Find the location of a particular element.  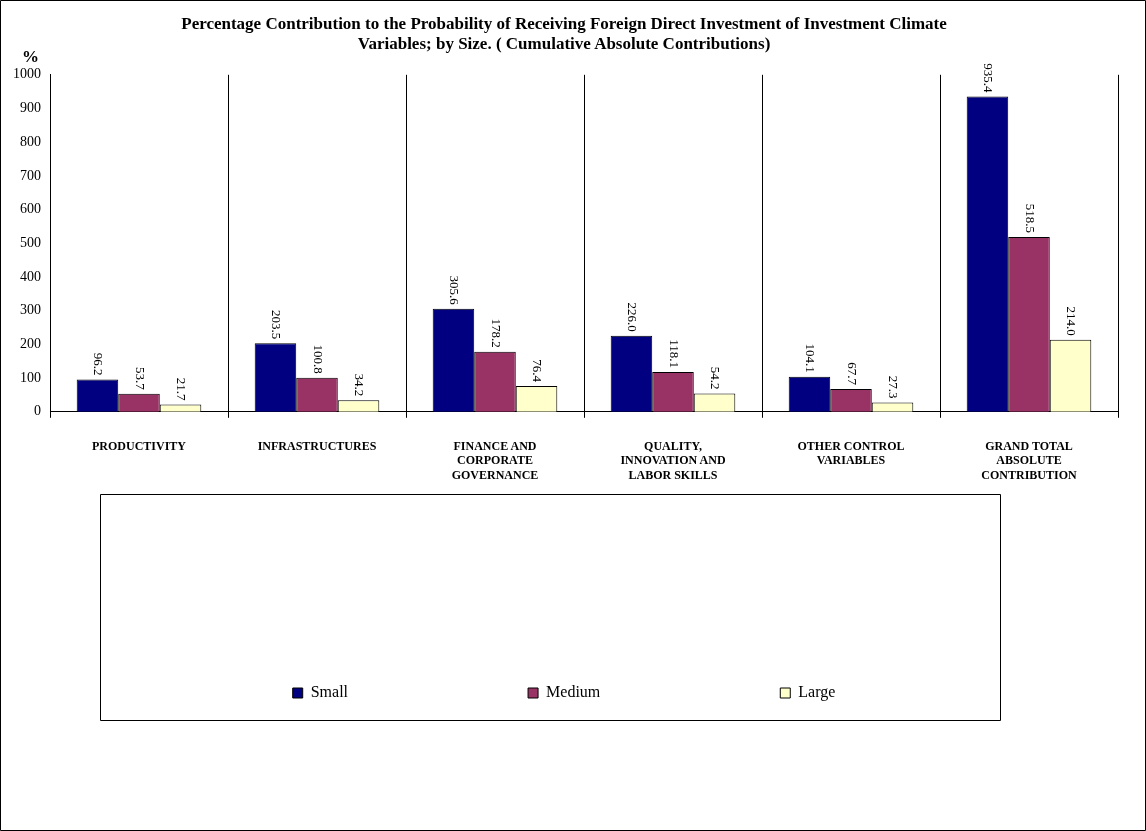

x-tick-label: FINANCE AND CORPORATE GOVERNANCE is located at coordinates (495, 460).